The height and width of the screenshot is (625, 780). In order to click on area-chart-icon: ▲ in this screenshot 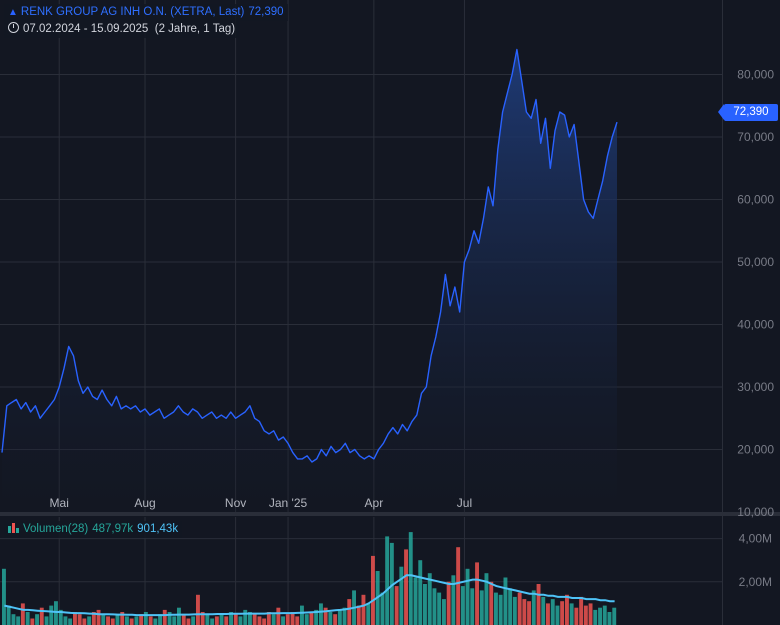, I will do `click(13, 12)`.